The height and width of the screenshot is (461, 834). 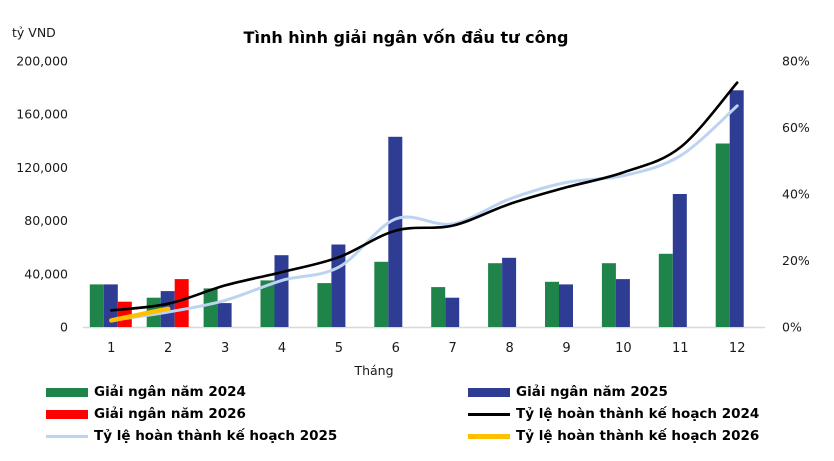 What do you see at coordinates (406, 37) in the screenshot?
I see `chart-title: Tình hình giải ngân vốn đầu tư công` at bounding box center [406, 37].